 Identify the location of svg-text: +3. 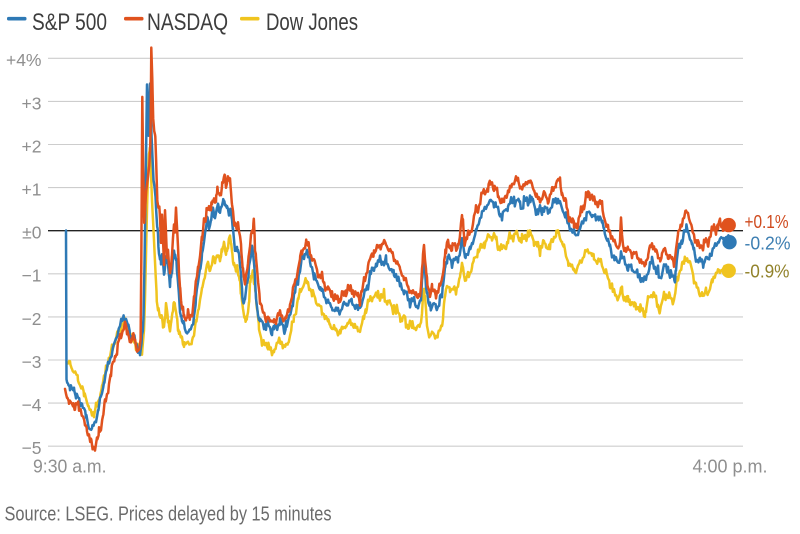
(32, 103).